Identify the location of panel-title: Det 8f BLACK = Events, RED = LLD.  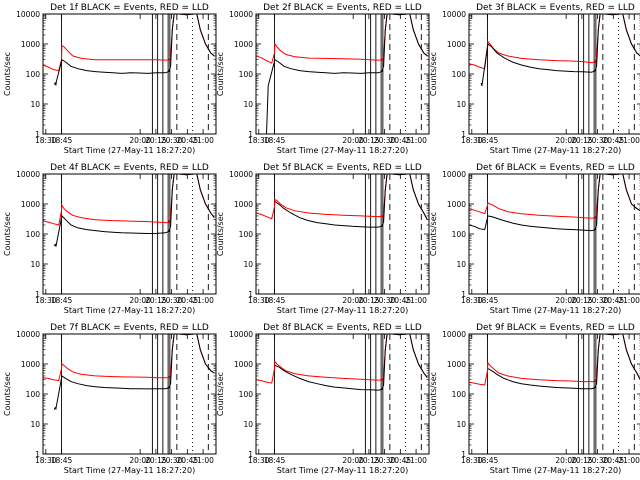
(342, 328).